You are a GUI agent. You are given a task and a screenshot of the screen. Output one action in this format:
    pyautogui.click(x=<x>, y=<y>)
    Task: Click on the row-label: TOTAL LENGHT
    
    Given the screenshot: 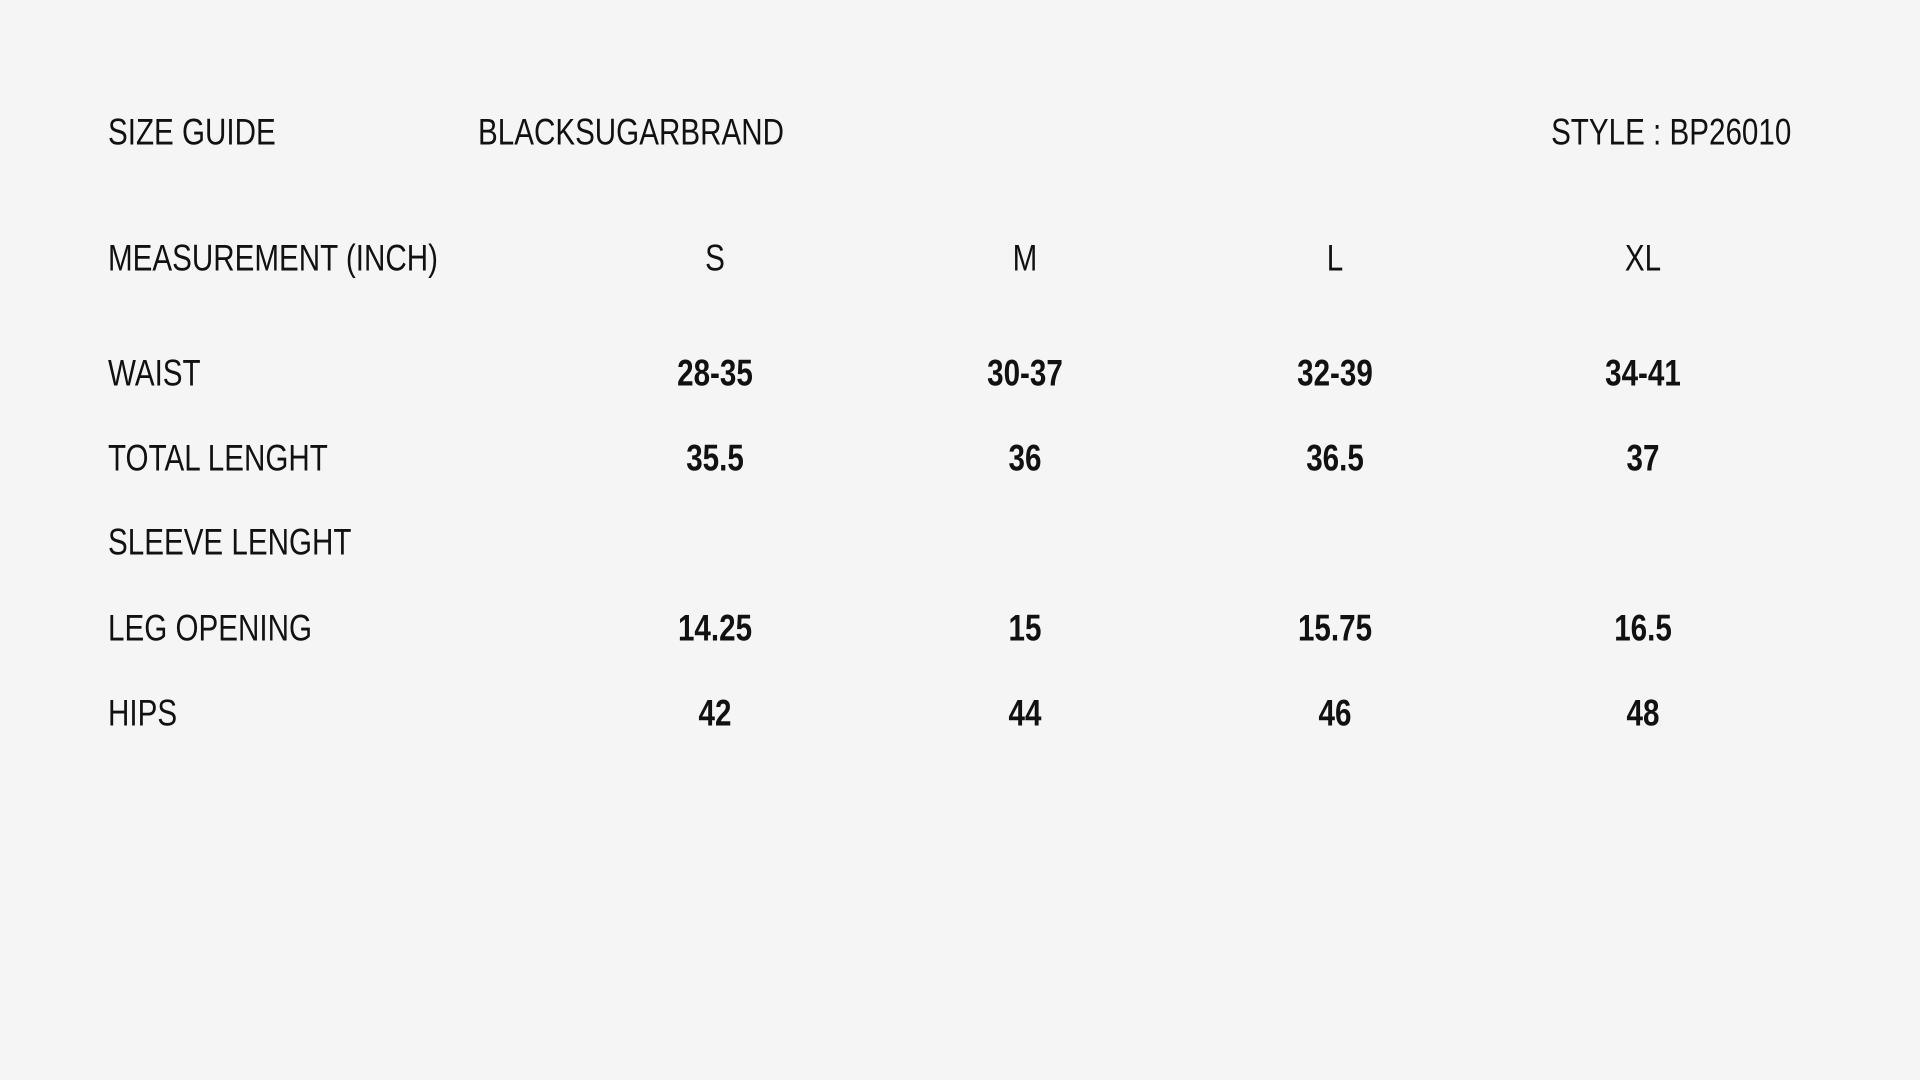 What is the action you would take?
    pyautogui.click(x=218, y=458)
    